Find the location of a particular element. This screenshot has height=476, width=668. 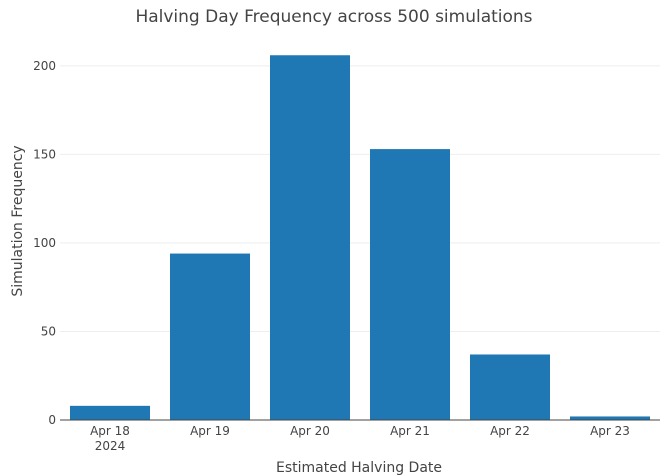

y-tick-label: 0 is located at coordinates (52, 420).